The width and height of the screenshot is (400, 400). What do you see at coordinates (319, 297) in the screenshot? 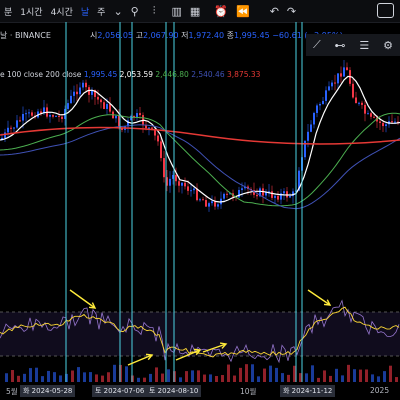
I see `annotation-arrow` at bounding box center [319, 297].